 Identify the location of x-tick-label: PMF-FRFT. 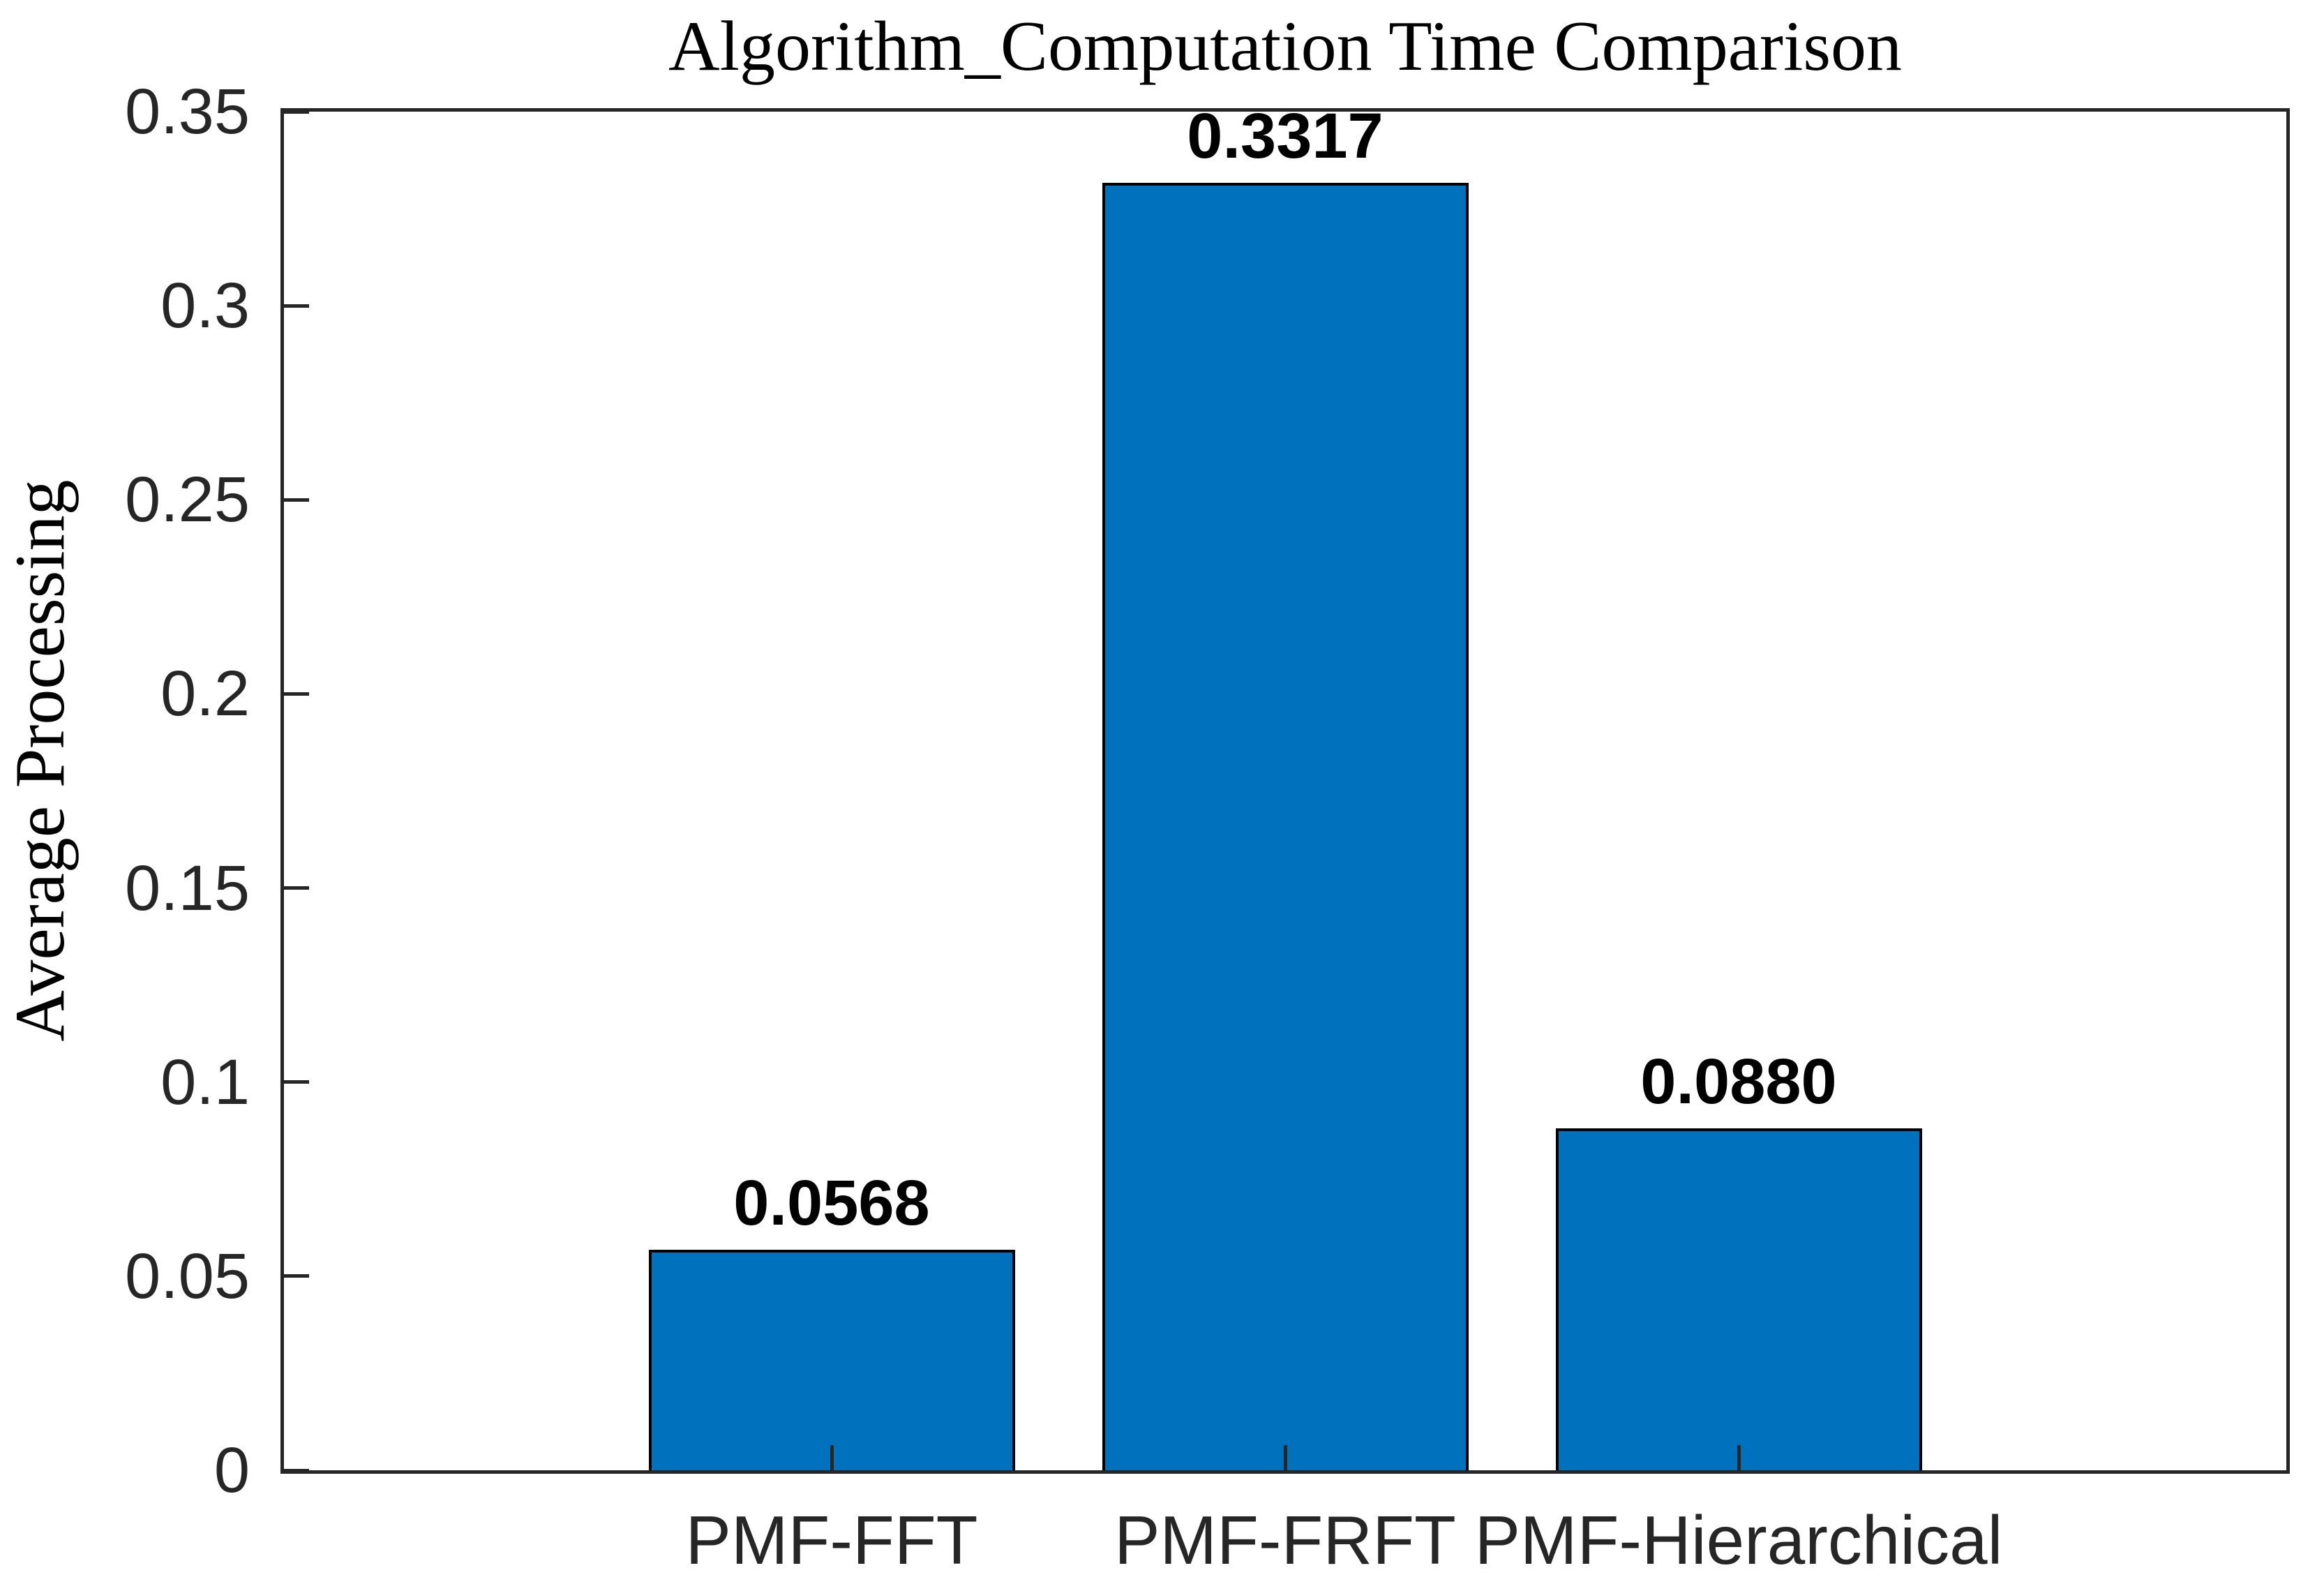
(1285, 1540).